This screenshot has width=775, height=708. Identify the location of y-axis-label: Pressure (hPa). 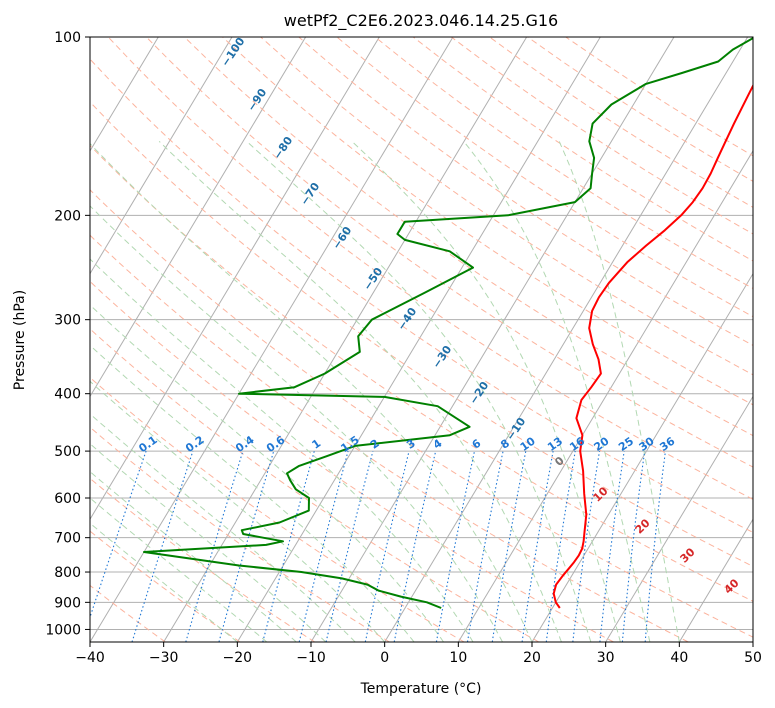
(20, 340).